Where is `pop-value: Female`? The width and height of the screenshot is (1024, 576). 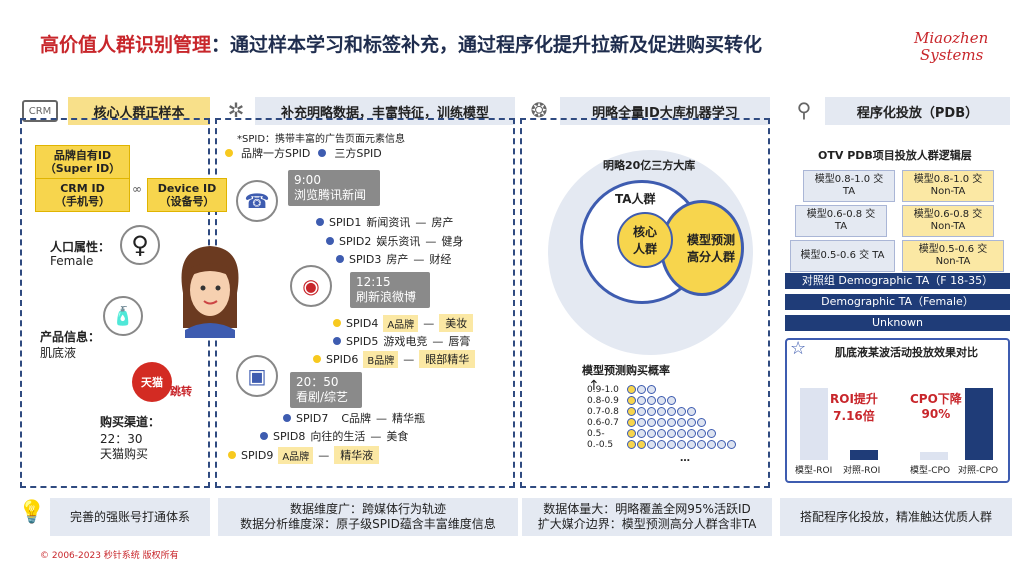
pop-value: Female is located at coordinates (72, 261).